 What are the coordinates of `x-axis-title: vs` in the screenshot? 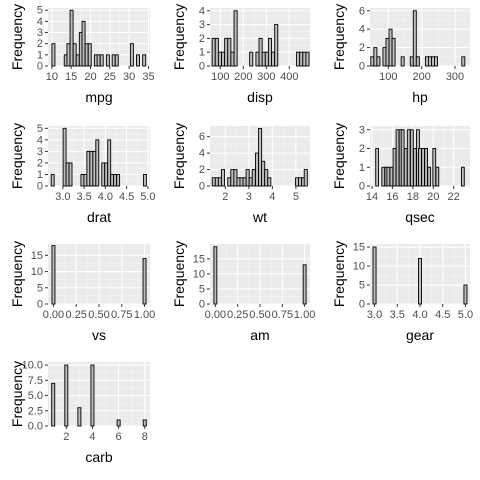 It's located at (99, 335).